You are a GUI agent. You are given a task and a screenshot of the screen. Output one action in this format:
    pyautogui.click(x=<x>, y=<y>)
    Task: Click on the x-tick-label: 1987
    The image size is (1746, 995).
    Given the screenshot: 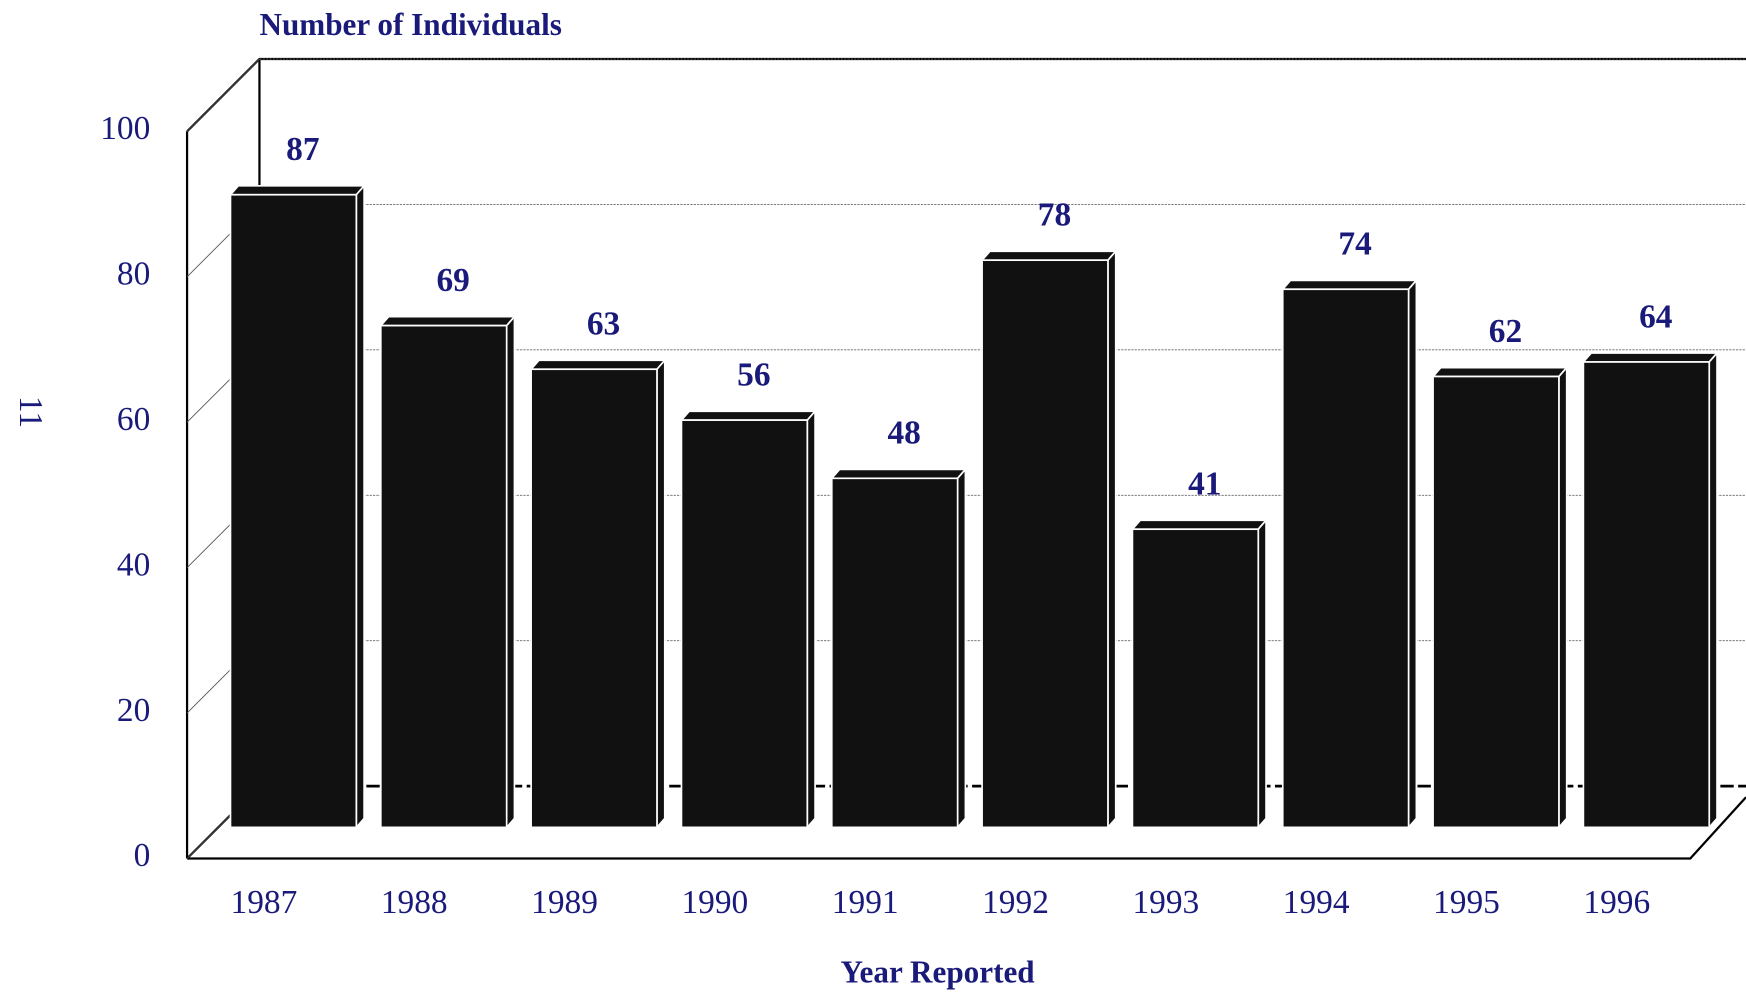 What is the action you would take?
    pyautogui.click(x=264, y=902)
    